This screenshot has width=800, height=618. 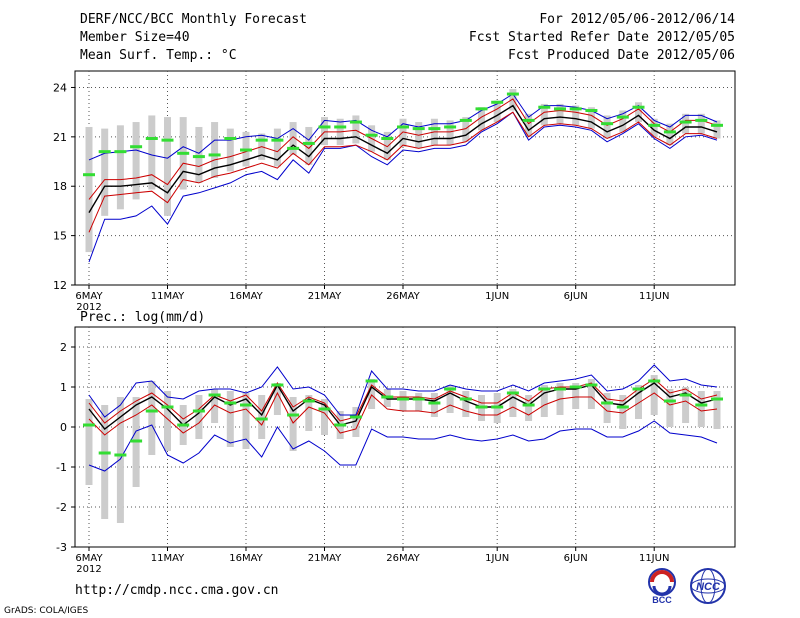 I want to click on precip-y-tick-label: 1, so click(x=63, y=387).